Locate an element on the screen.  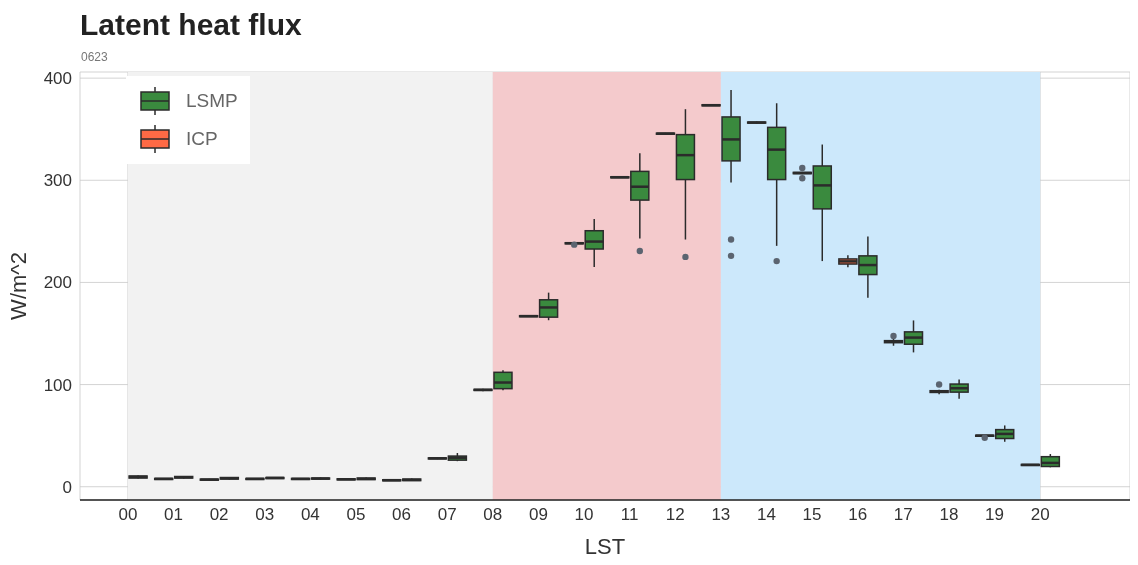
x-tick-label: 04 is located at coordinates (310, 515).